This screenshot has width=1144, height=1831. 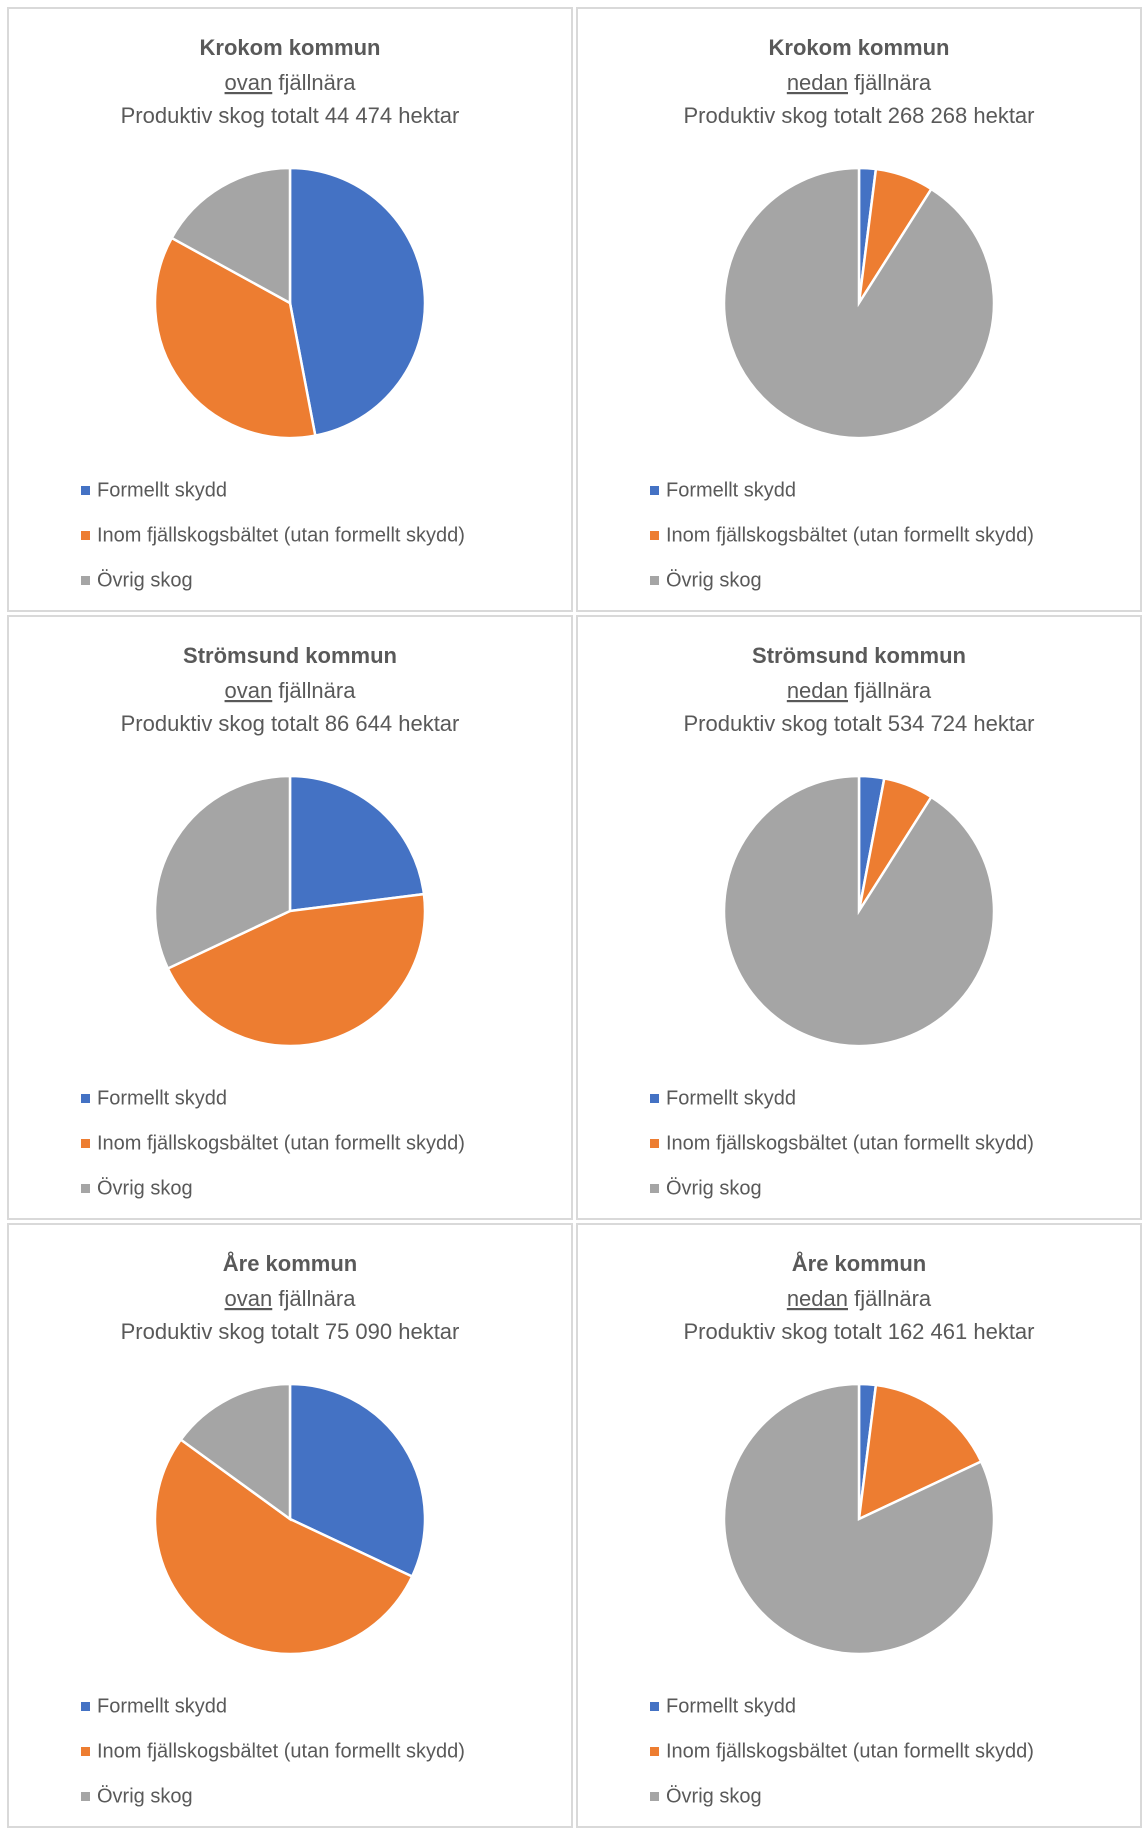 What do you see at coordinates (859, 1331) in the screenshot?
I see `chart-note: Produktiv skog totalt 162 461 hektar` at bounding box center [859, 1331].